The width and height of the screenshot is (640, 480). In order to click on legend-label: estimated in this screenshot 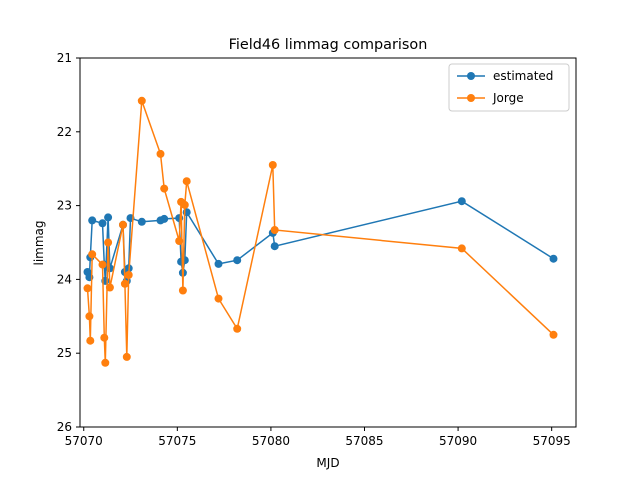, I will do `click(523, 76)`.